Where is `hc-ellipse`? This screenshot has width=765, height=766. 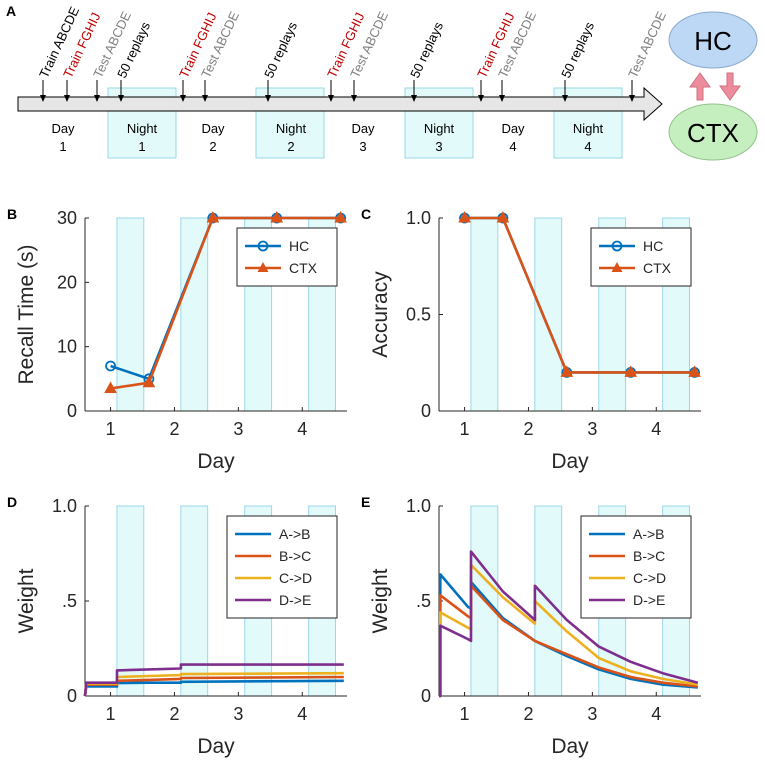
hc-ellipse is located at coordinates (713, 40).